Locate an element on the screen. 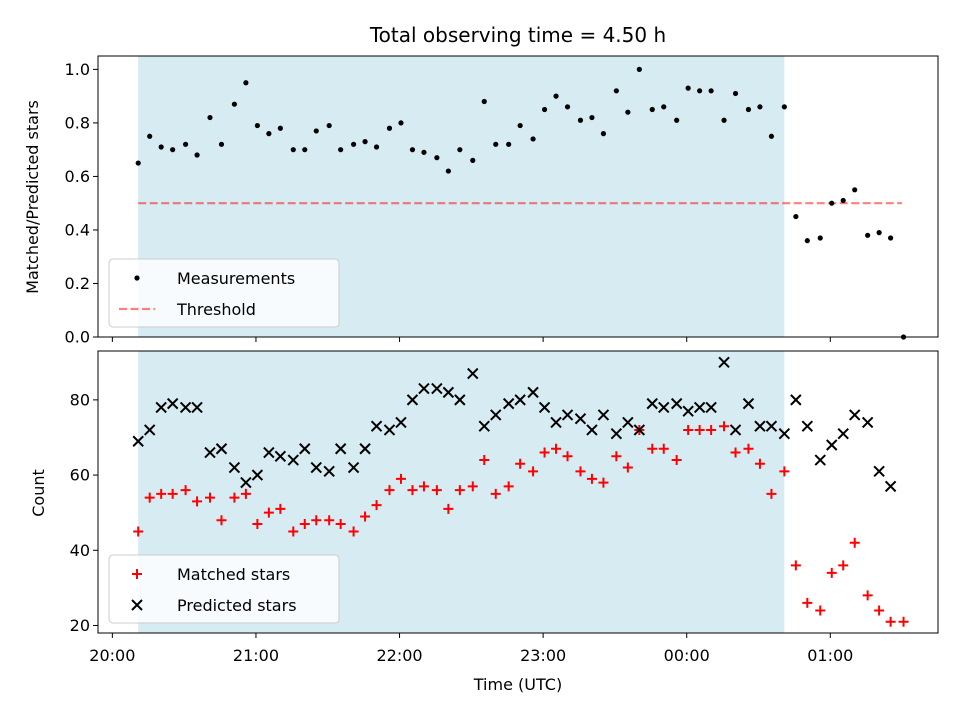 This screenshot has height=724, width=960. time-x-axis-label: Time (UTC) is located at coordinates (517, 684).